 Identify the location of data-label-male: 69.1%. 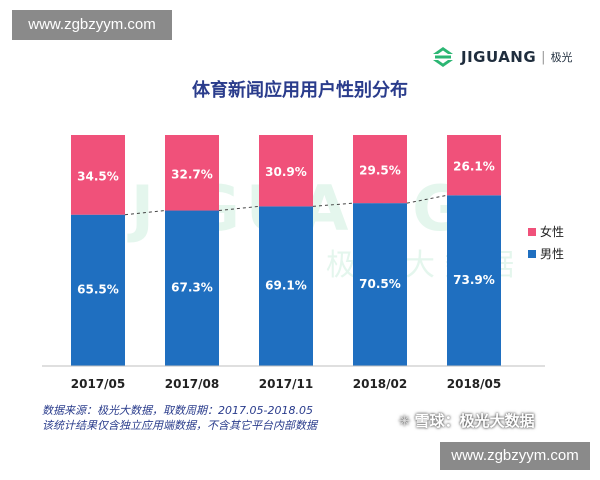
(286, 285).